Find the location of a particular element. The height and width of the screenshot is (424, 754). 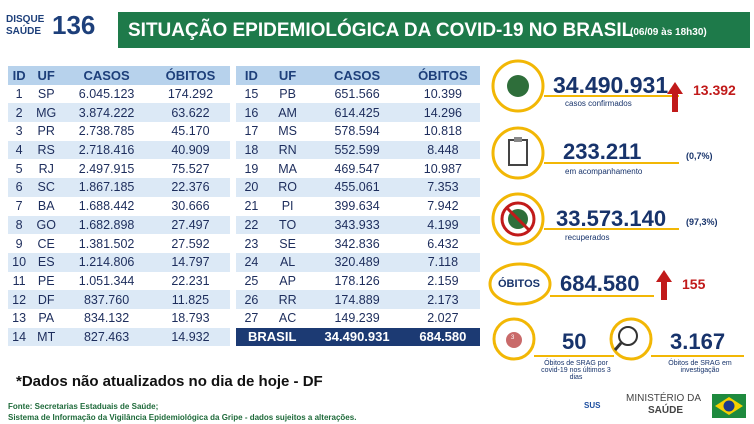

table-cell: 651.566 is located at coordinates (357, 94).